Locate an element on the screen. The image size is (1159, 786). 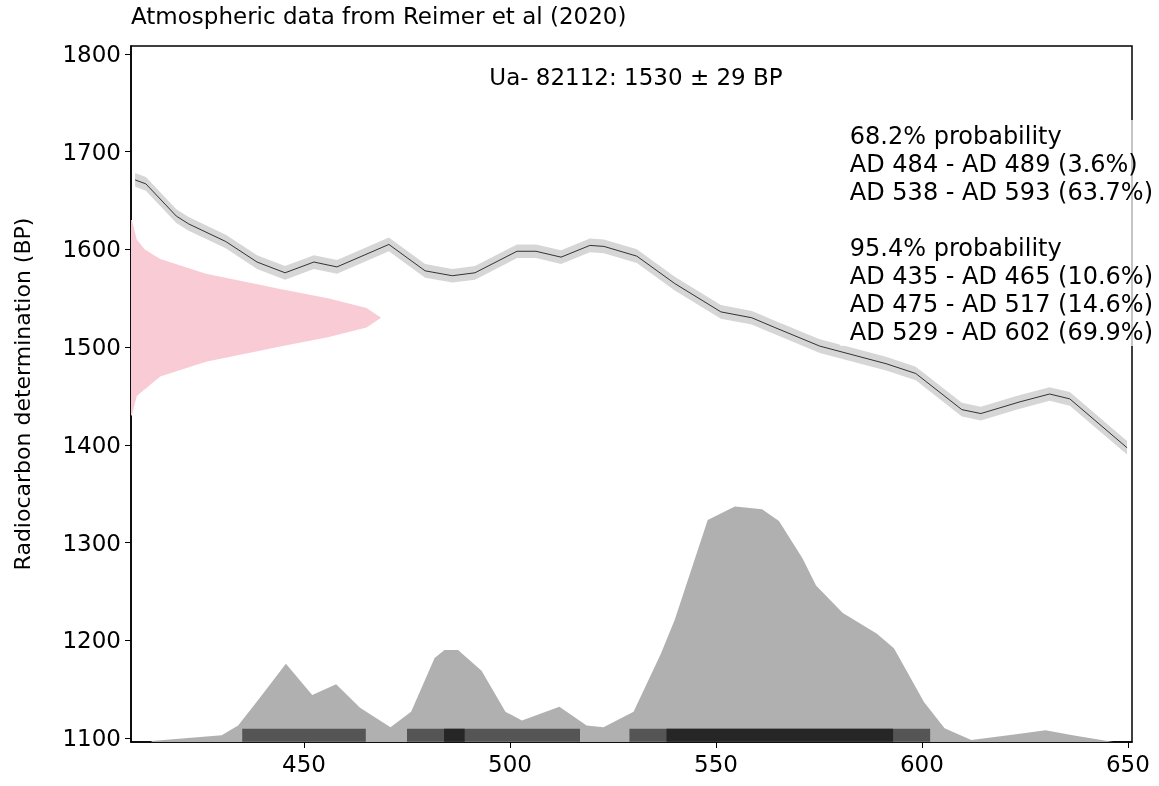
y-tick-label: 1800 is located at coordinates (91, 53).